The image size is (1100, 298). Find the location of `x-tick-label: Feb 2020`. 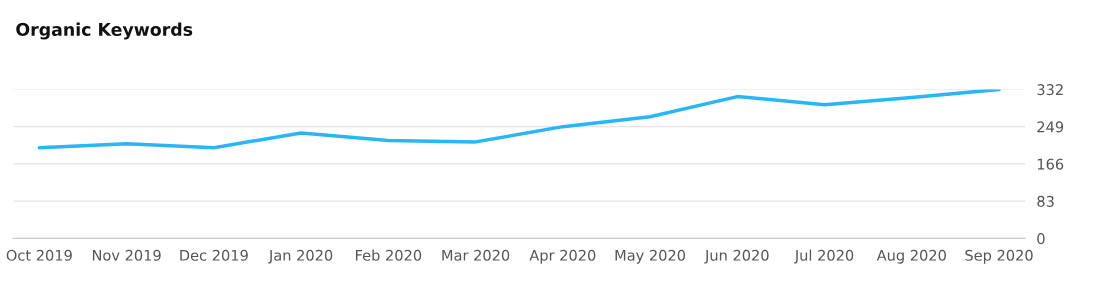

x-tick-label: Feb 2020 is located at coordinates (388, 255).